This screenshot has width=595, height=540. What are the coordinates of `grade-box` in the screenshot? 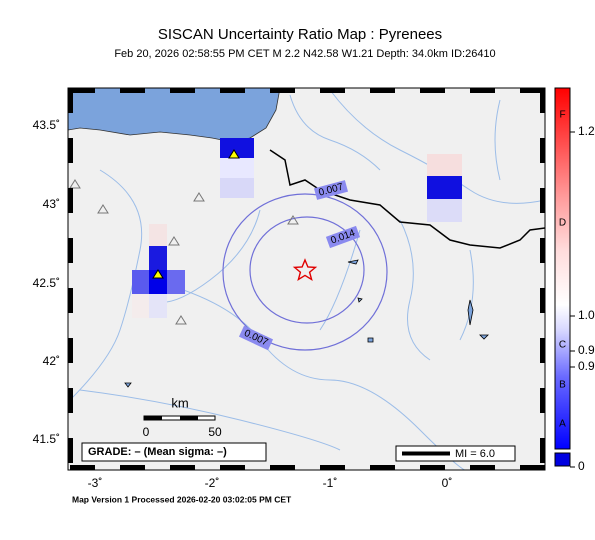 It's located at (174, 452).